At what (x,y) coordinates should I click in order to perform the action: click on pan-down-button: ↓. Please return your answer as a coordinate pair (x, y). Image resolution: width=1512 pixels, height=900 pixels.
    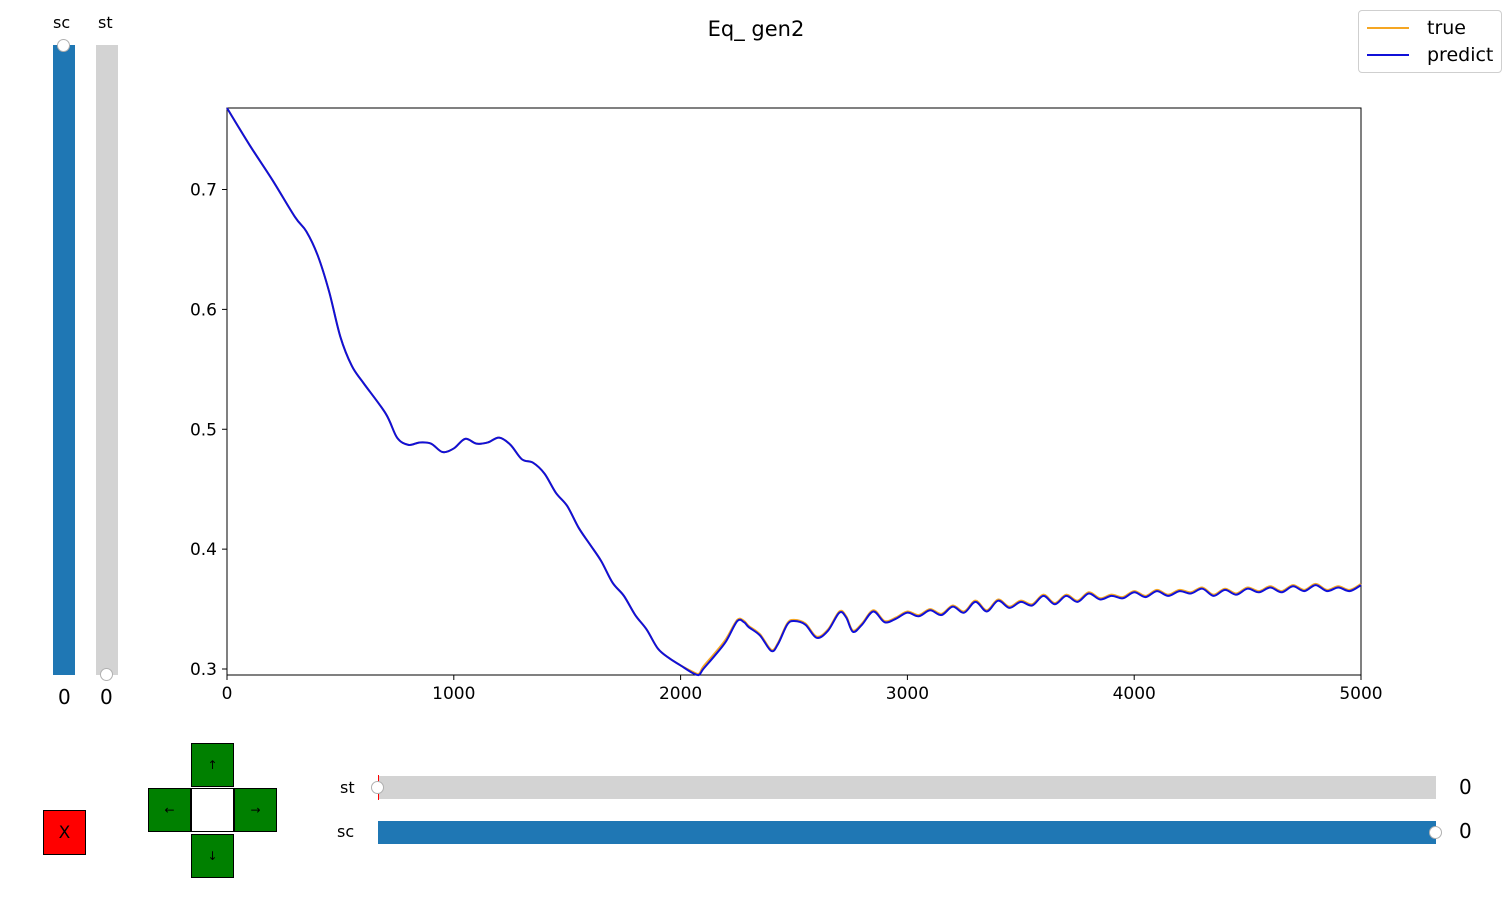
    Looking at the image, I should click on (212, 856).